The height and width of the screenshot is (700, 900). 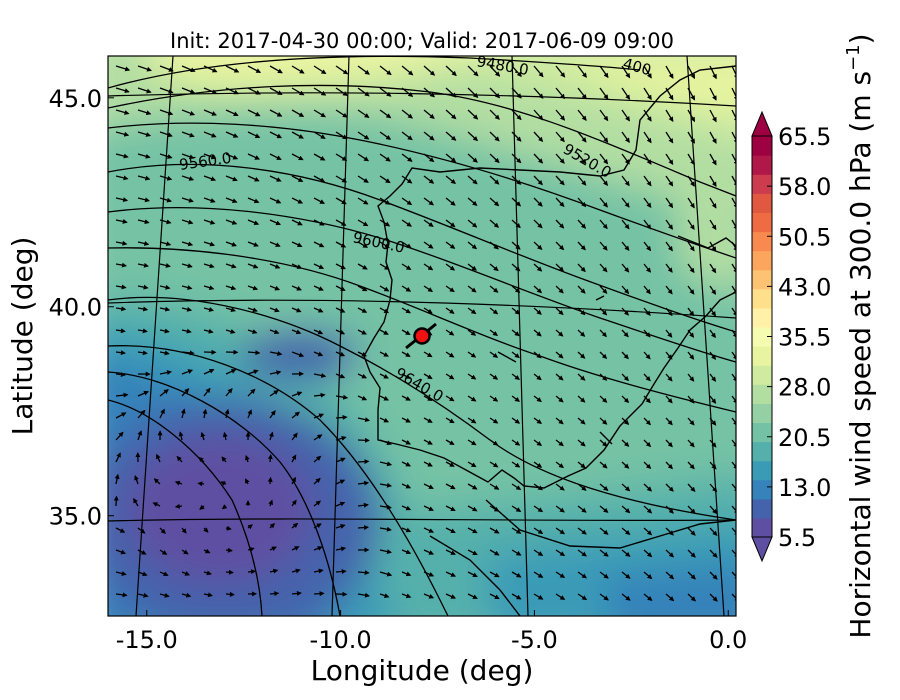 I want to click on y-tick-label: 40.0, so click(x=75, y=308).